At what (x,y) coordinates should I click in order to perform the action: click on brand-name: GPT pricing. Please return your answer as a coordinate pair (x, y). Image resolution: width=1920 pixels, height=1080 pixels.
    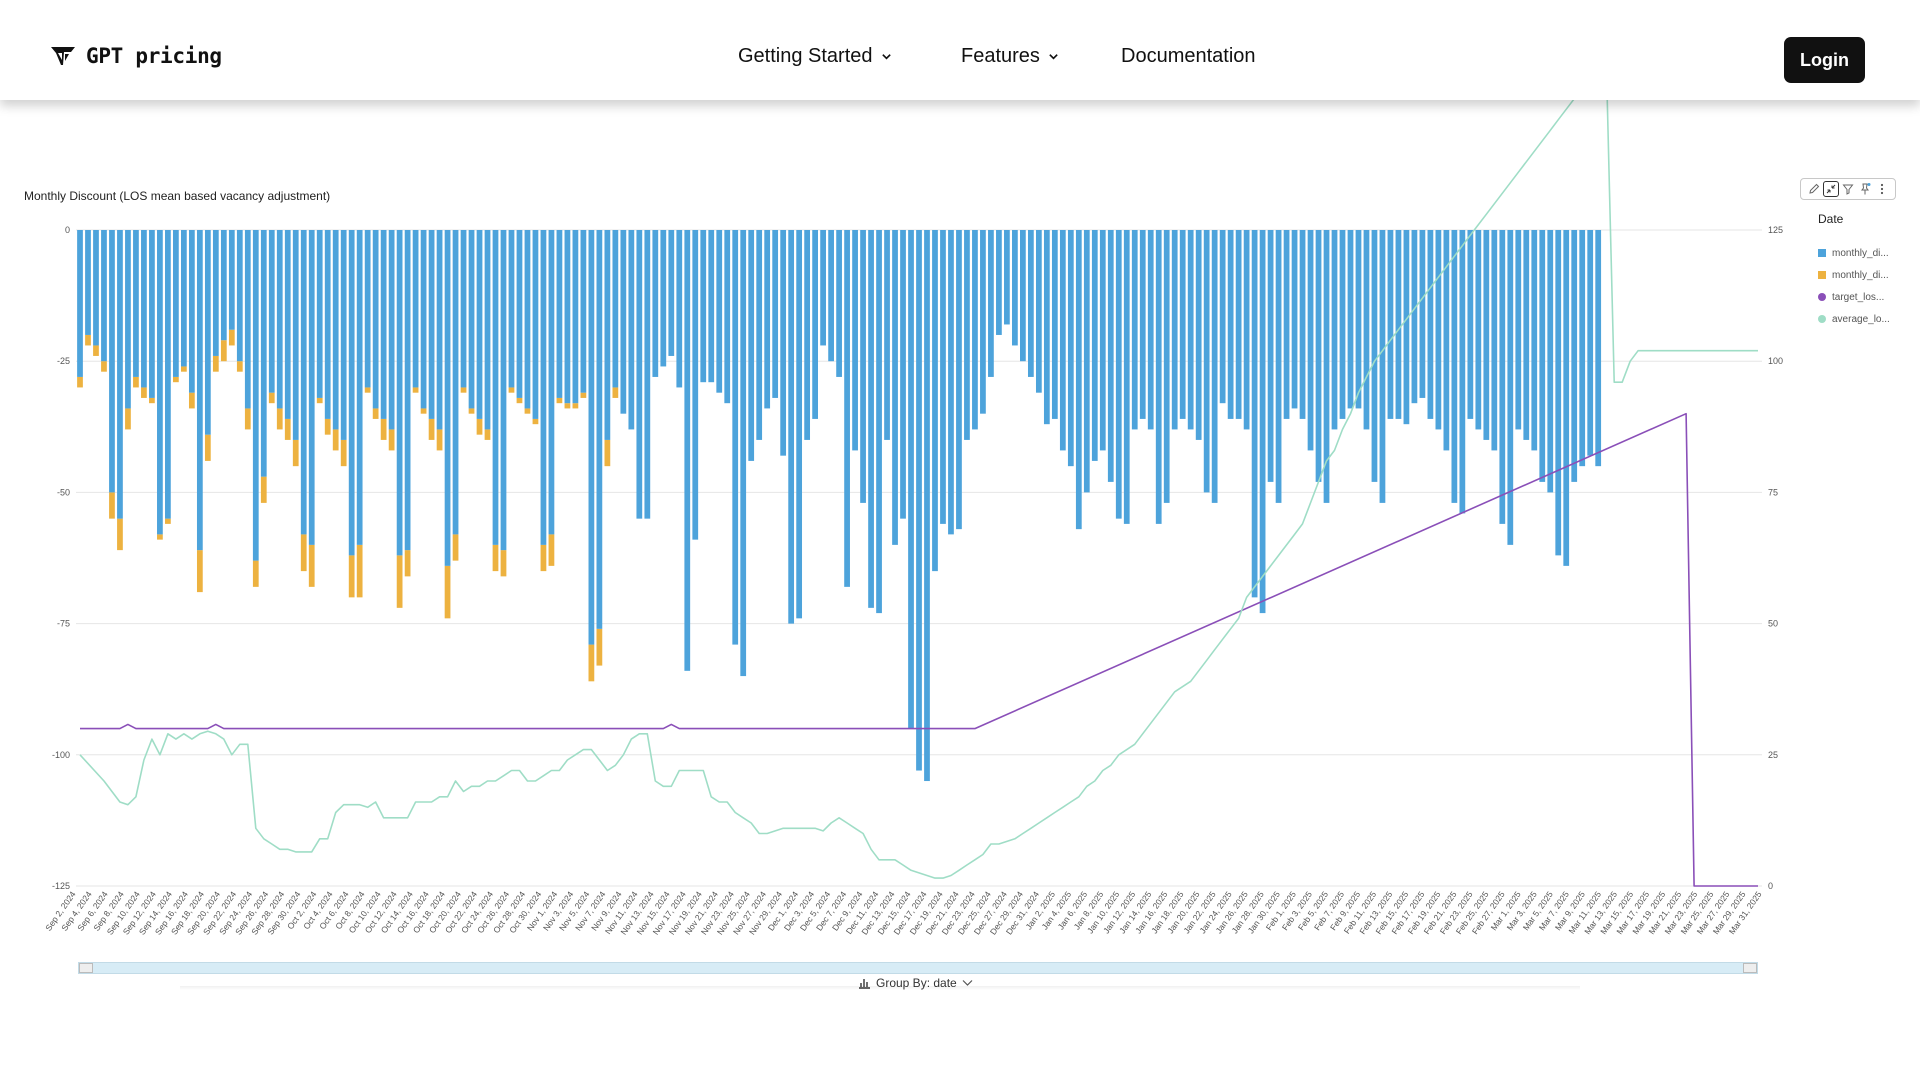
    Looking at the image, I should click on (154, 56).